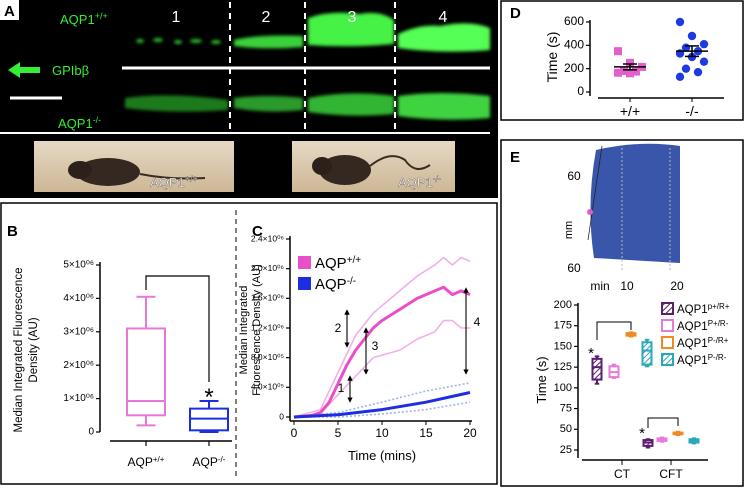 This screenshot has height=488, width=746. I want to click on y-tick-label: 2.4×10⁰⁶, so click(267, 238).